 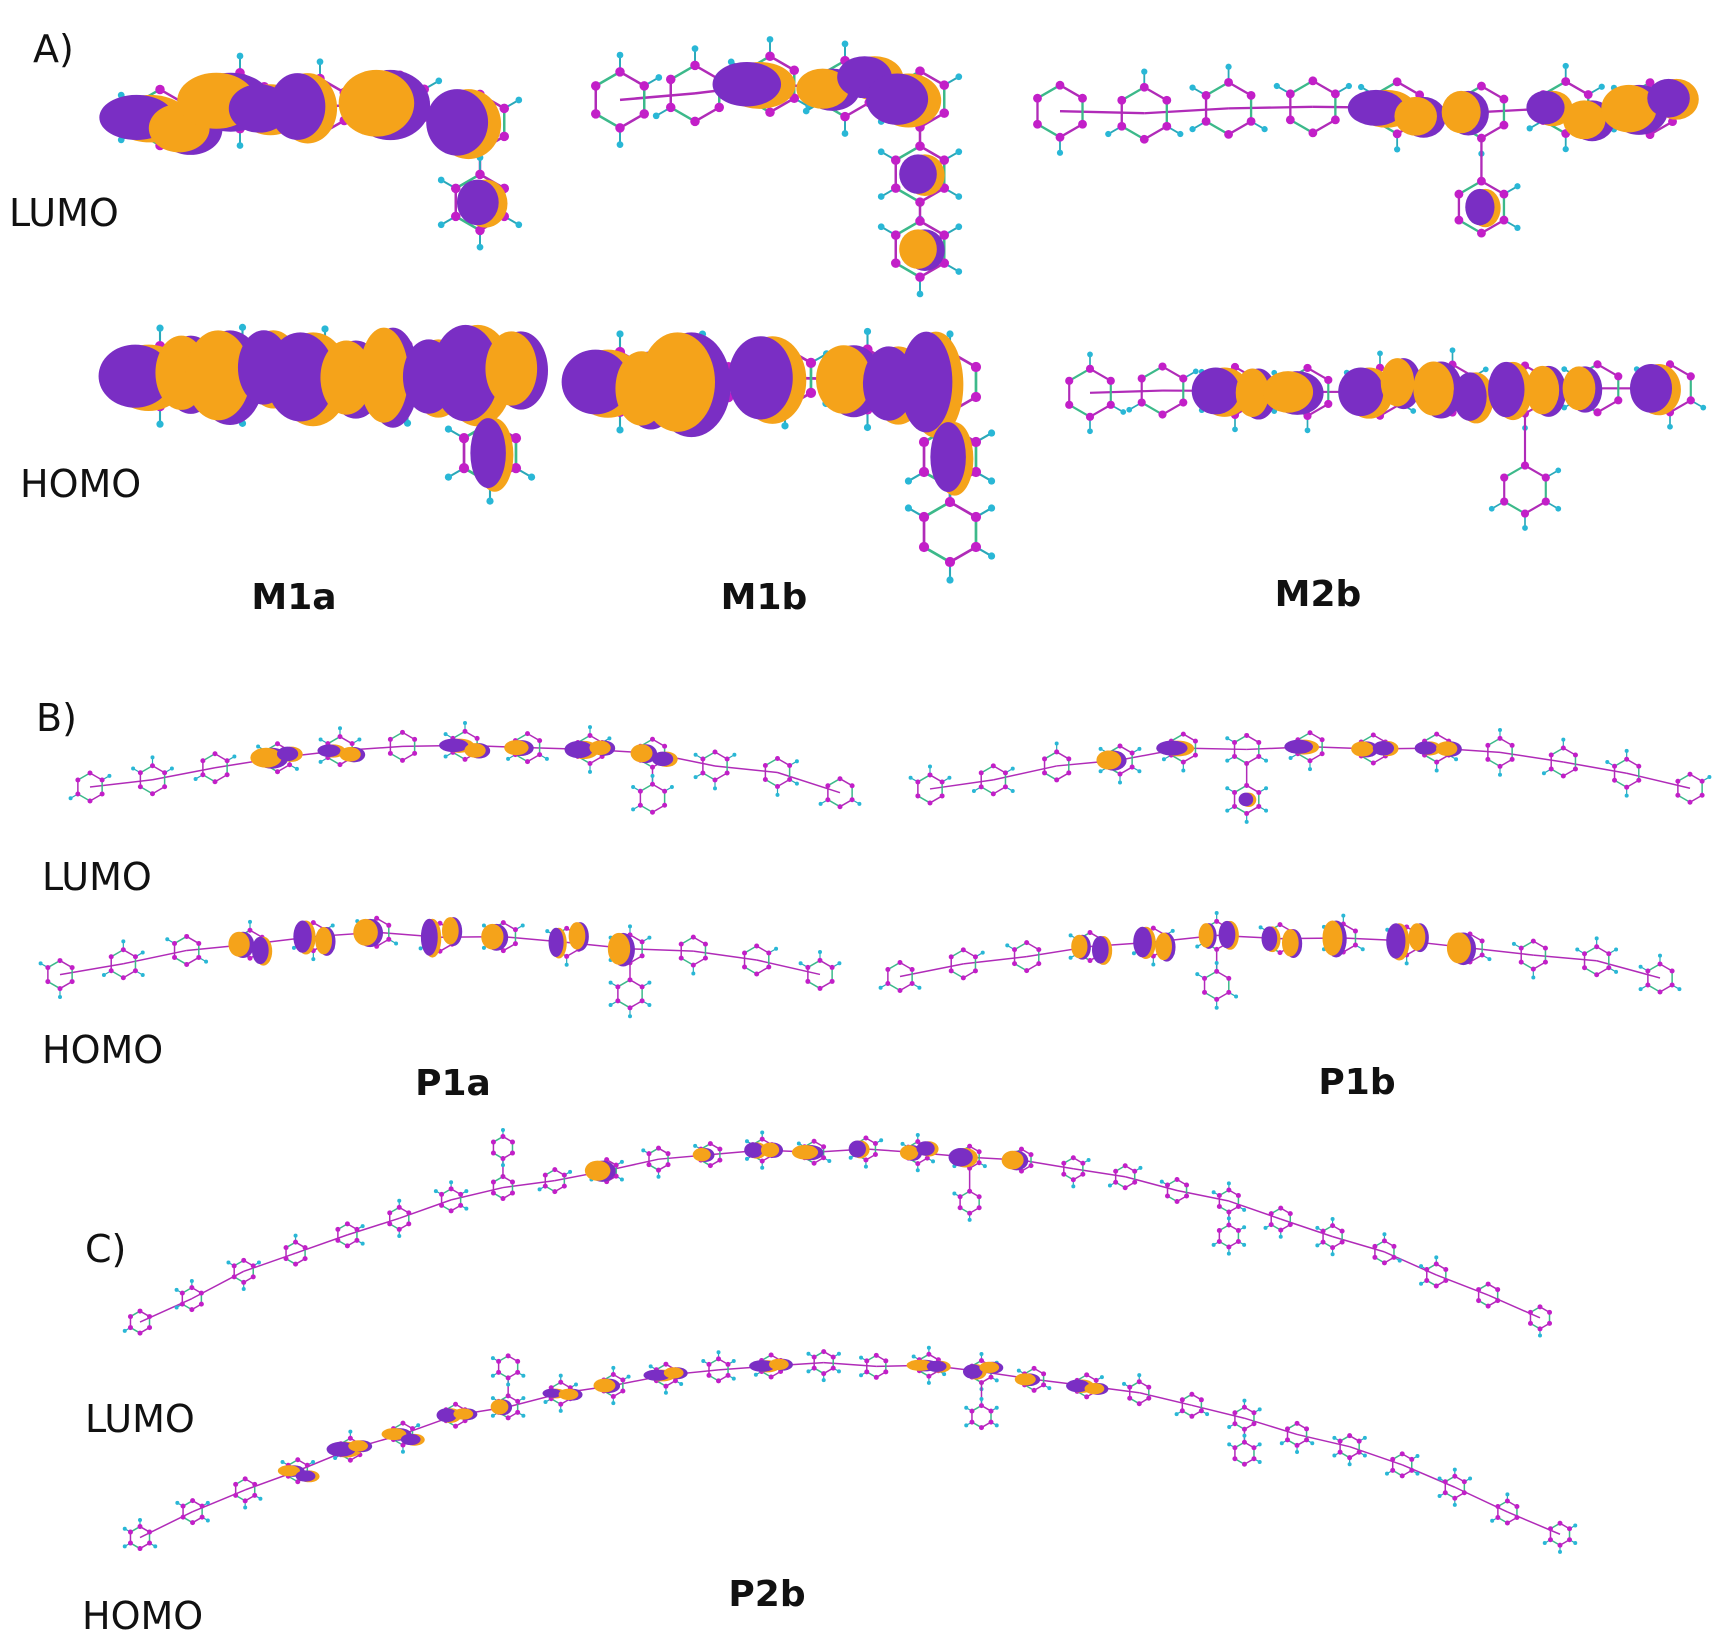 I want to click on molecule-label: M1a, so click(x=293, y=597).